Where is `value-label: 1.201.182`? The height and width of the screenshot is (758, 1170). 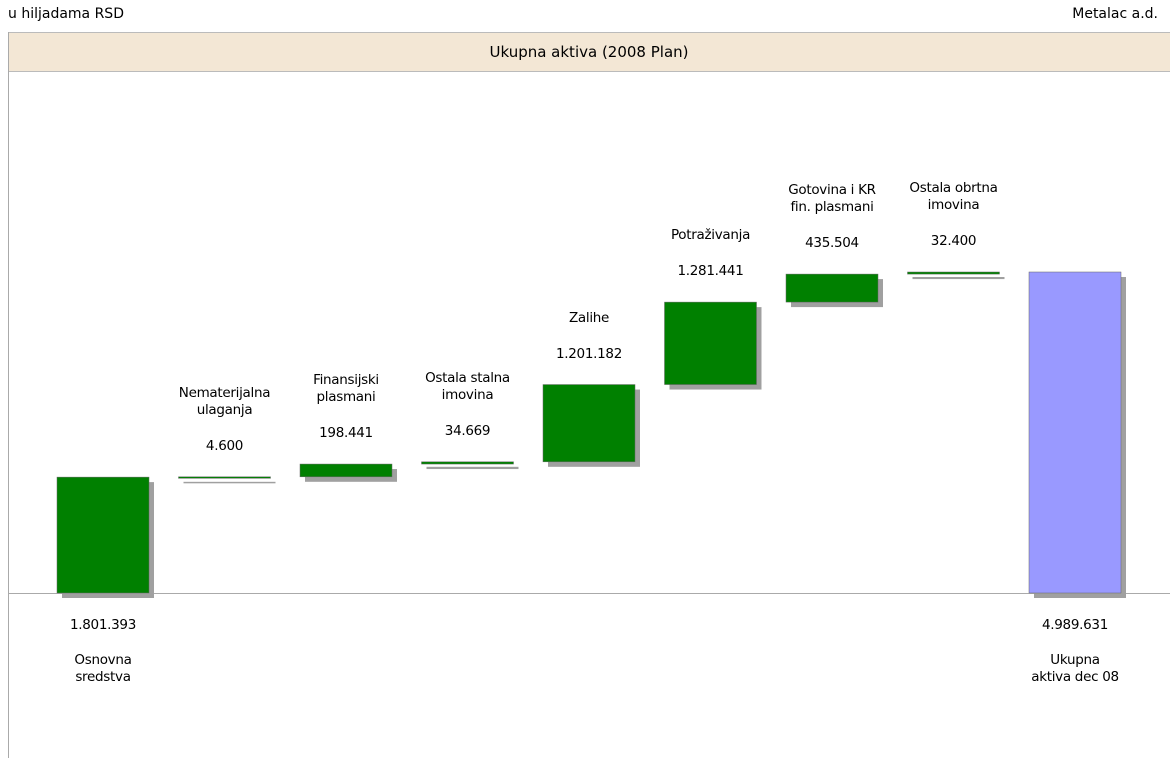 value-label: 1.201.182 is located at coordinates (588, 353).